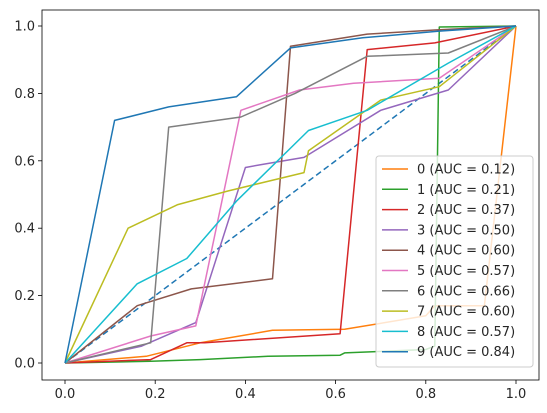 The image size is (547, 413). Describe the element at coordinates (24, 27) in the screenshot. I see `y-tick-label-5: 1.0` at that location.